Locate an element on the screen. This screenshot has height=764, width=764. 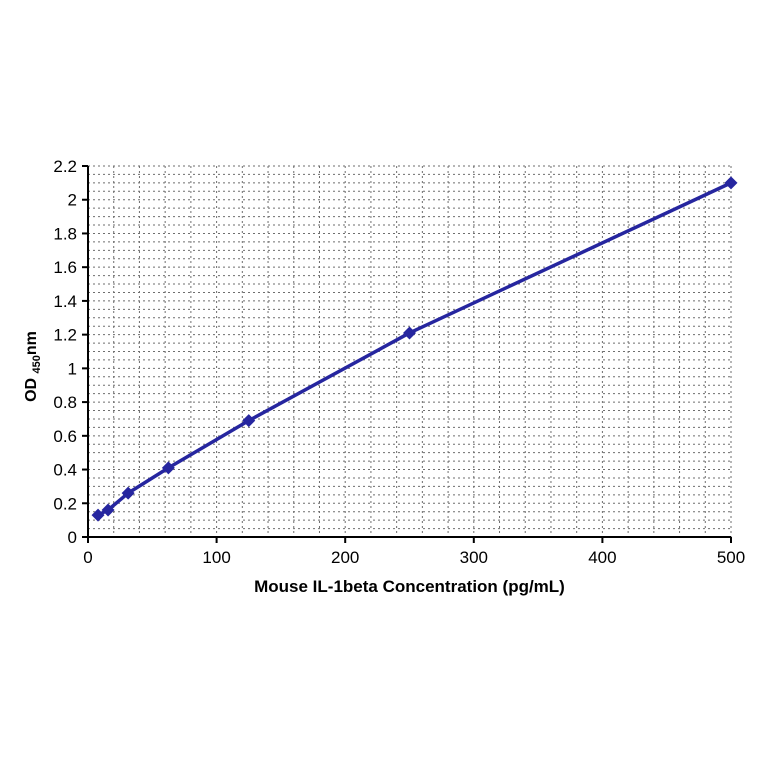
y-tick-label: 0 is located at coordinates (72, 537).